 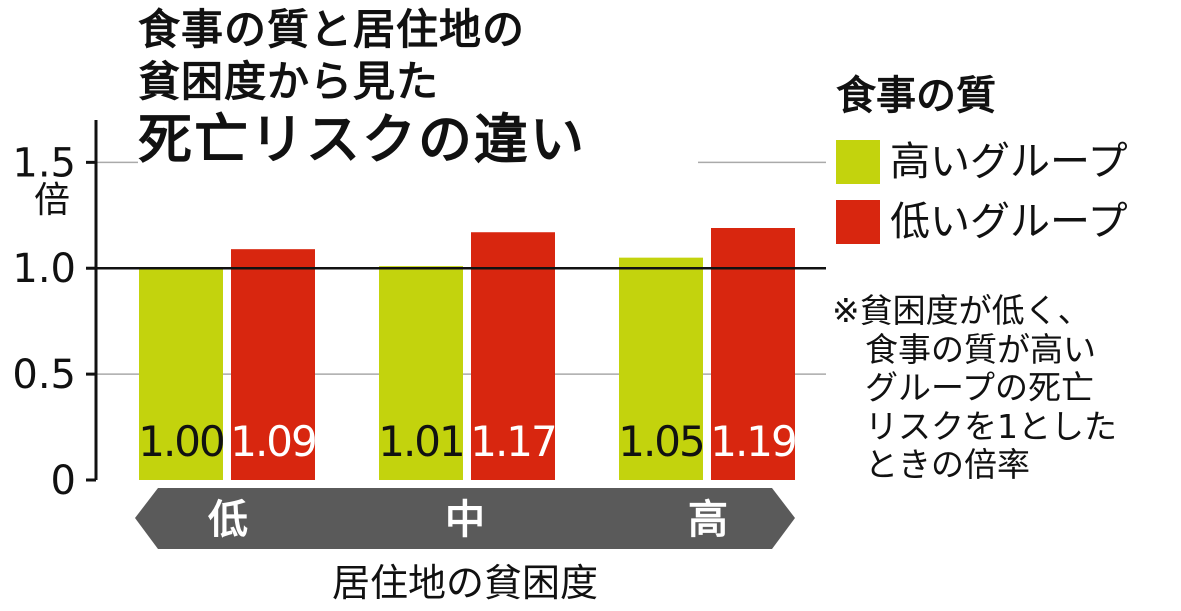 I want to click on bar-value-label: 1.17, so click(x=513, y=441).